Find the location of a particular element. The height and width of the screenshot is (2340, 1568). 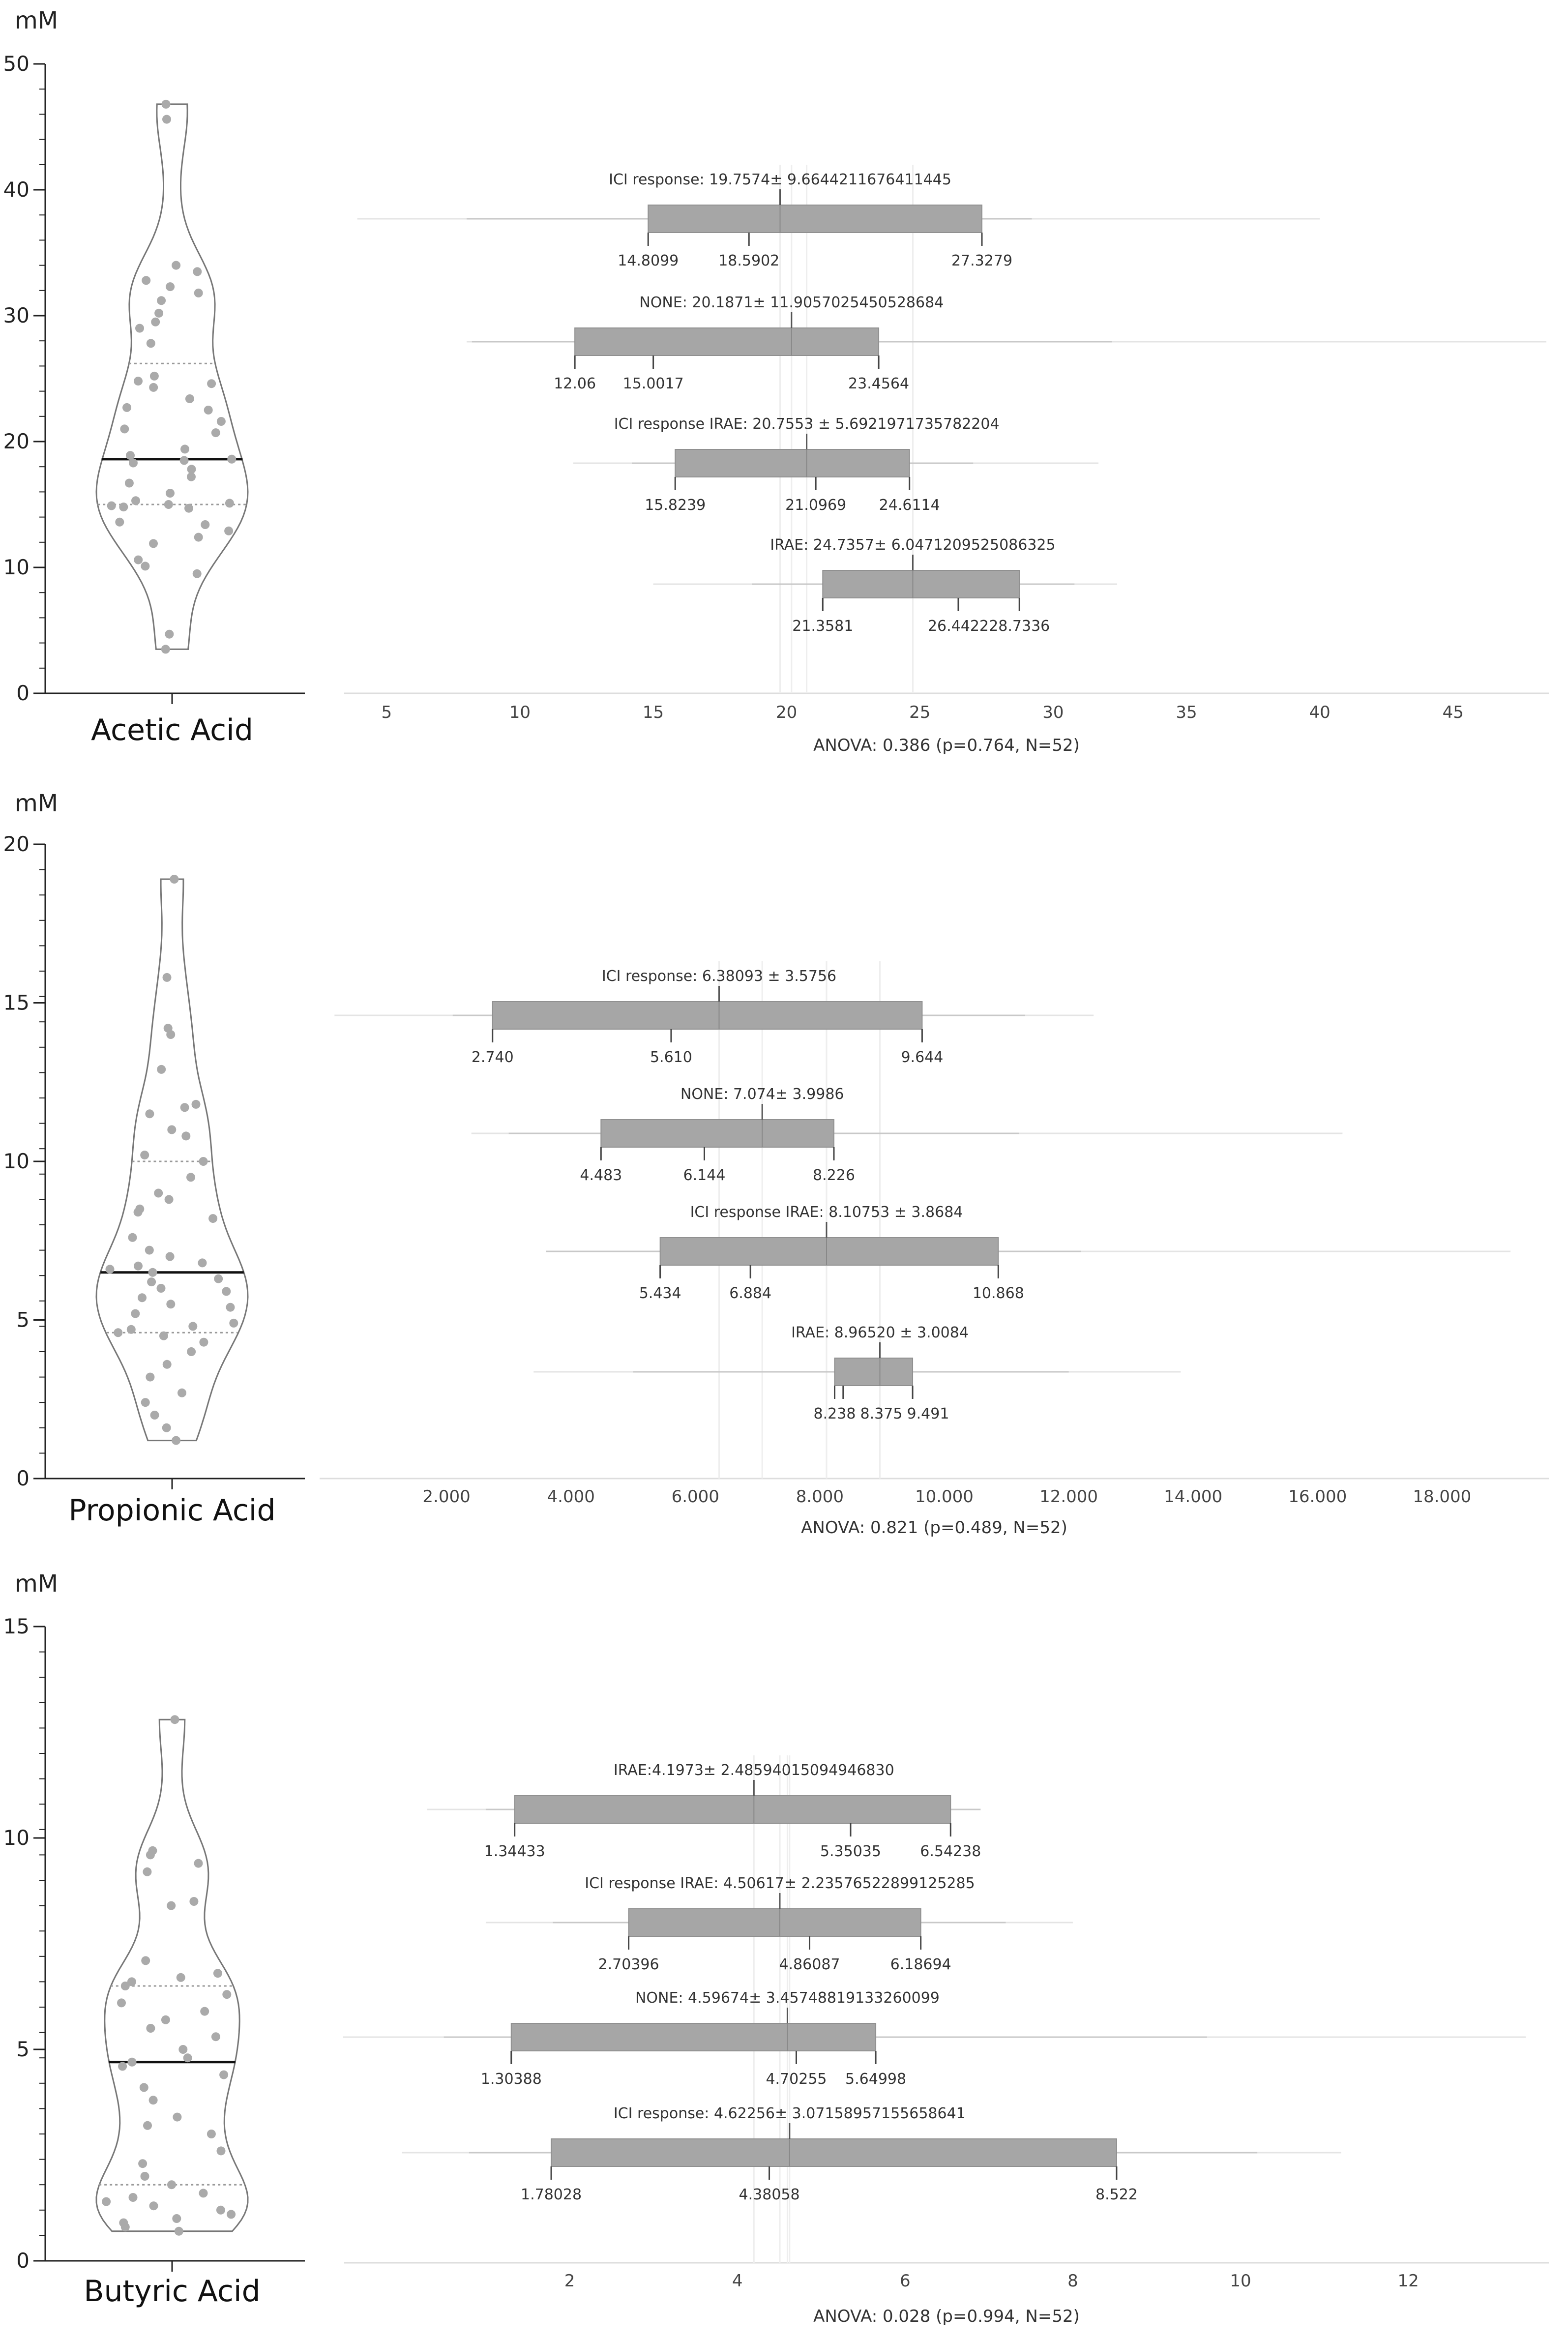

quartile-tick-label: 14.8099 is located at coordinates (648, 260).